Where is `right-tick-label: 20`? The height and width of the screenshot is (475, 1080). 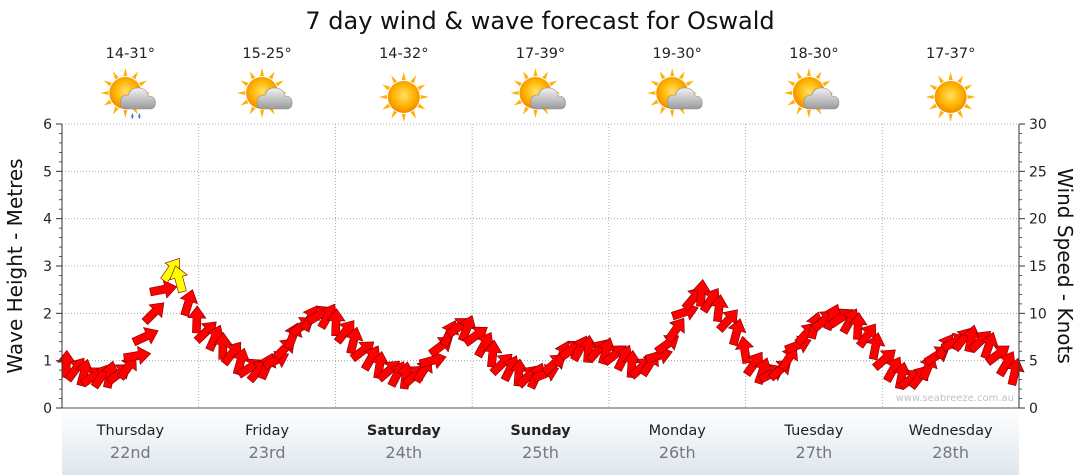 right-tick-label: 20 is located at coordinates (1038, 220).